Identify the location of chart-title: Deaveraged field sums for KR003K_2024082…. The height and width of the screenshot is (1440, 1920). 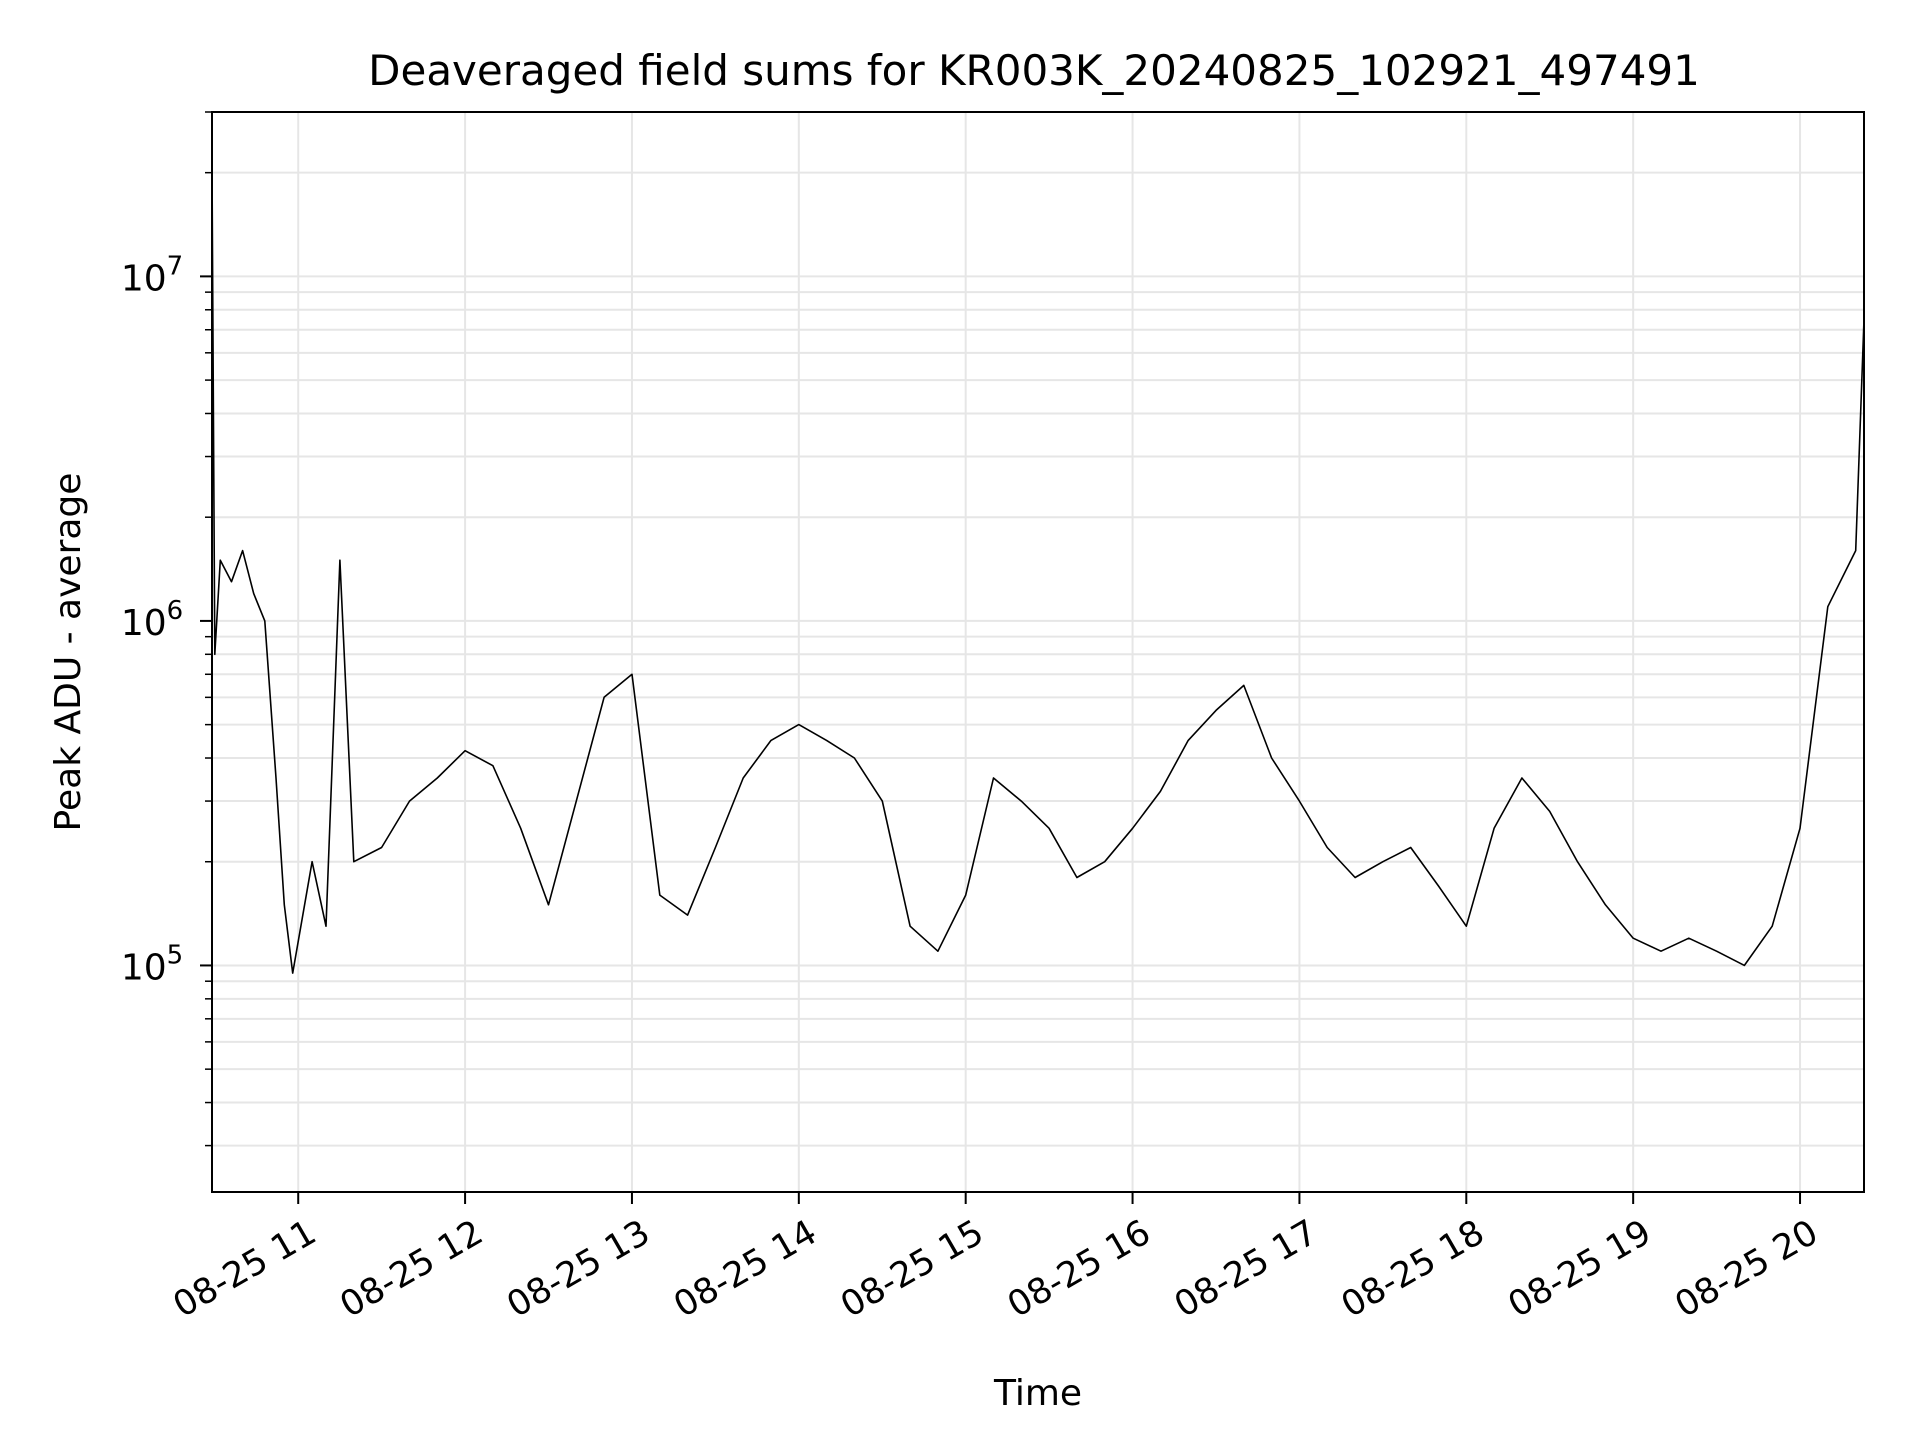
(1034, 70).